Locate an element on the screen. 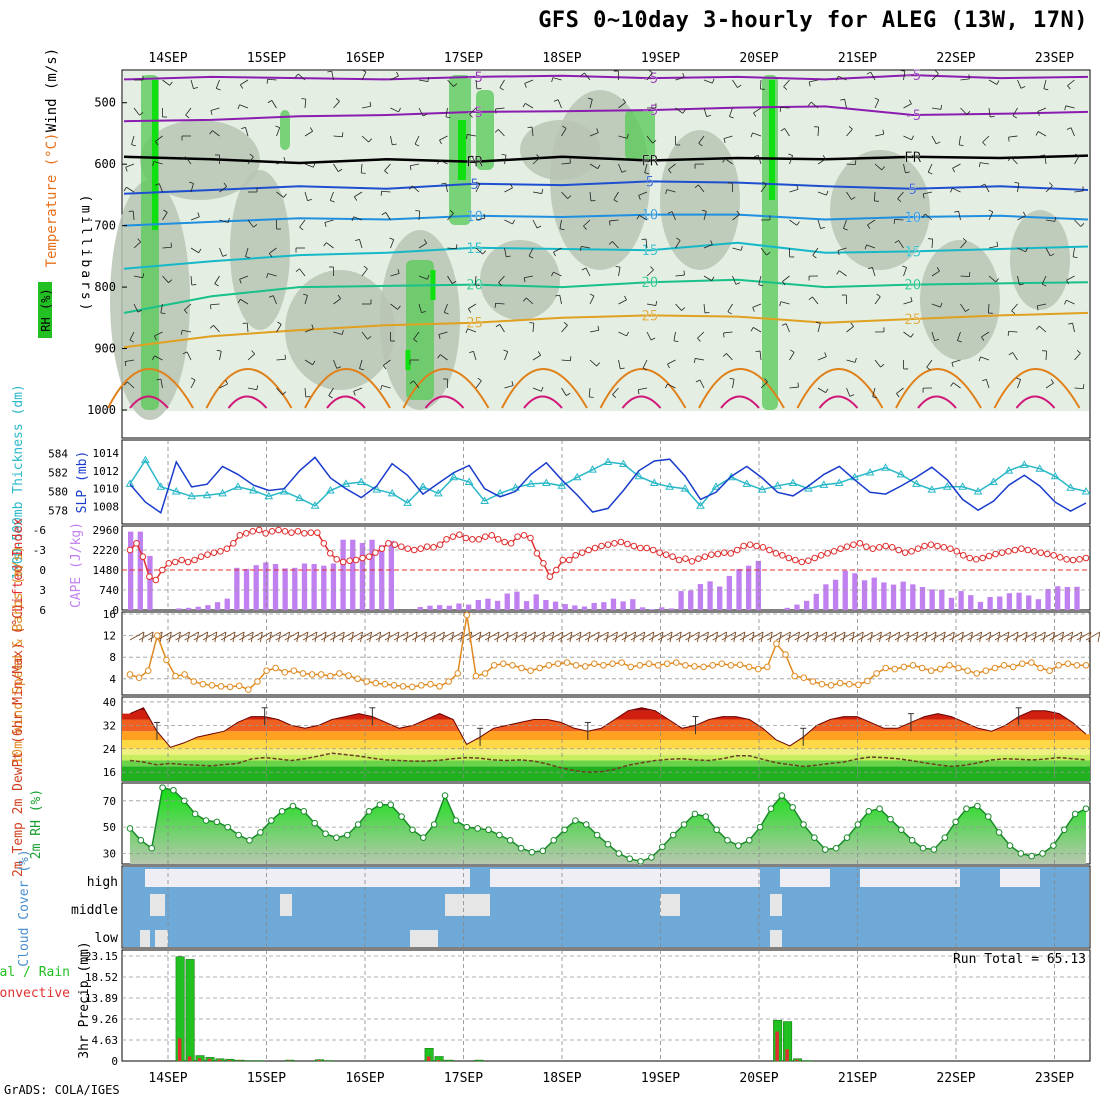 This screenshot has width=1100, height=1100. side-label-temperature: Temperature (°C) is located at coordinates (52, 200).